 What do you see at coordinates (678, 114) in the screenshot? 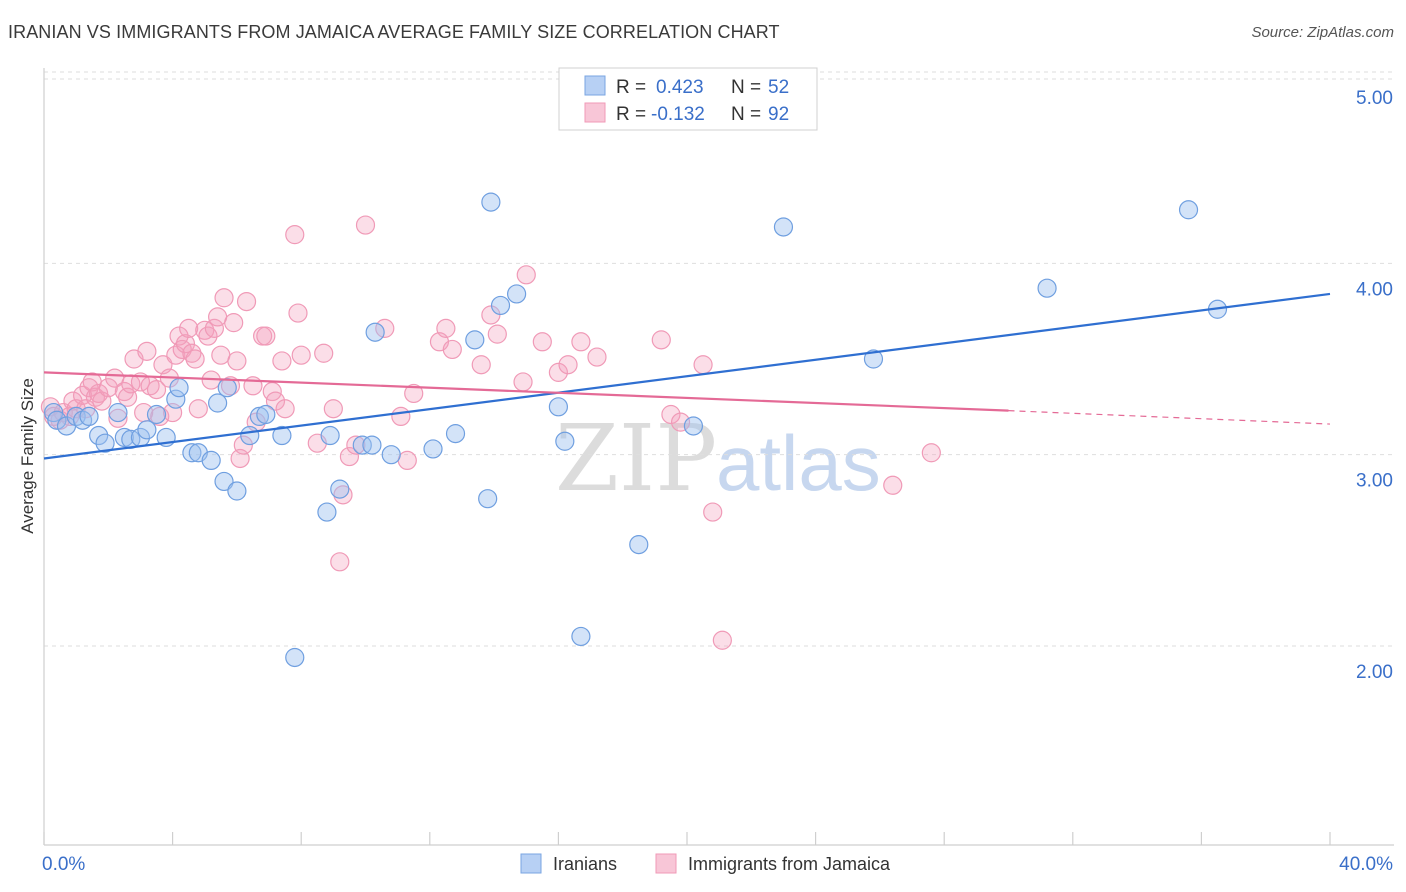
I see `legend-r-value-2: -0.132` at bounding box center [678, 114].